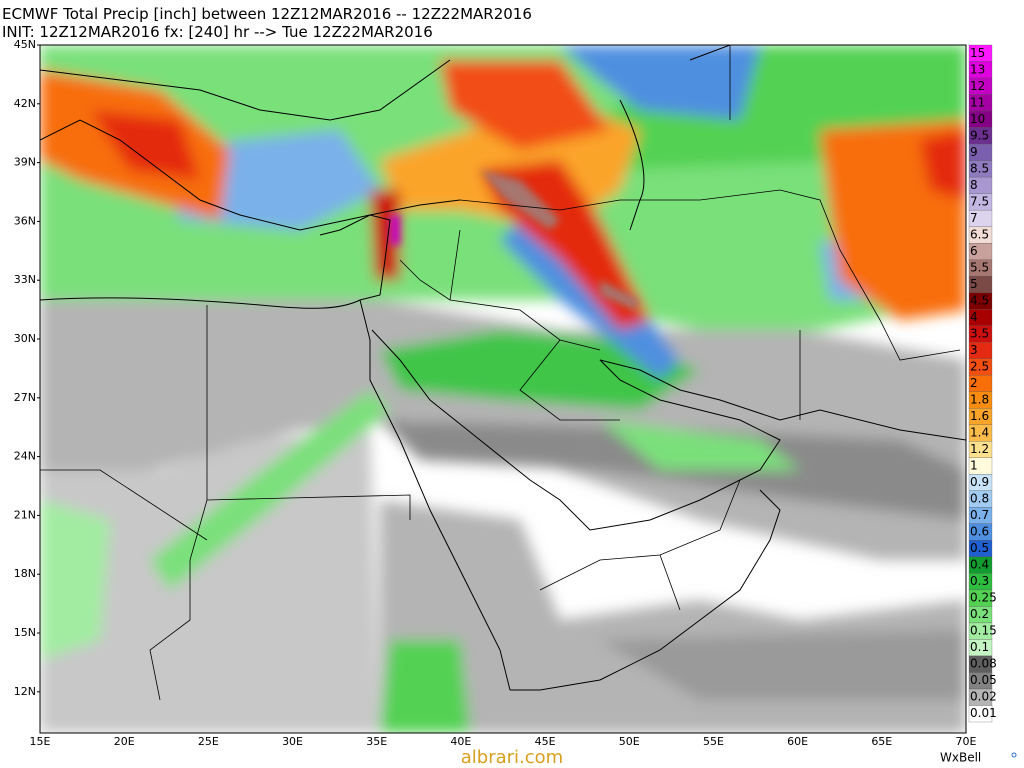 This screenshot has height=768, width=1024. I want to click on legend-label: 1.4, so click(979, 433).